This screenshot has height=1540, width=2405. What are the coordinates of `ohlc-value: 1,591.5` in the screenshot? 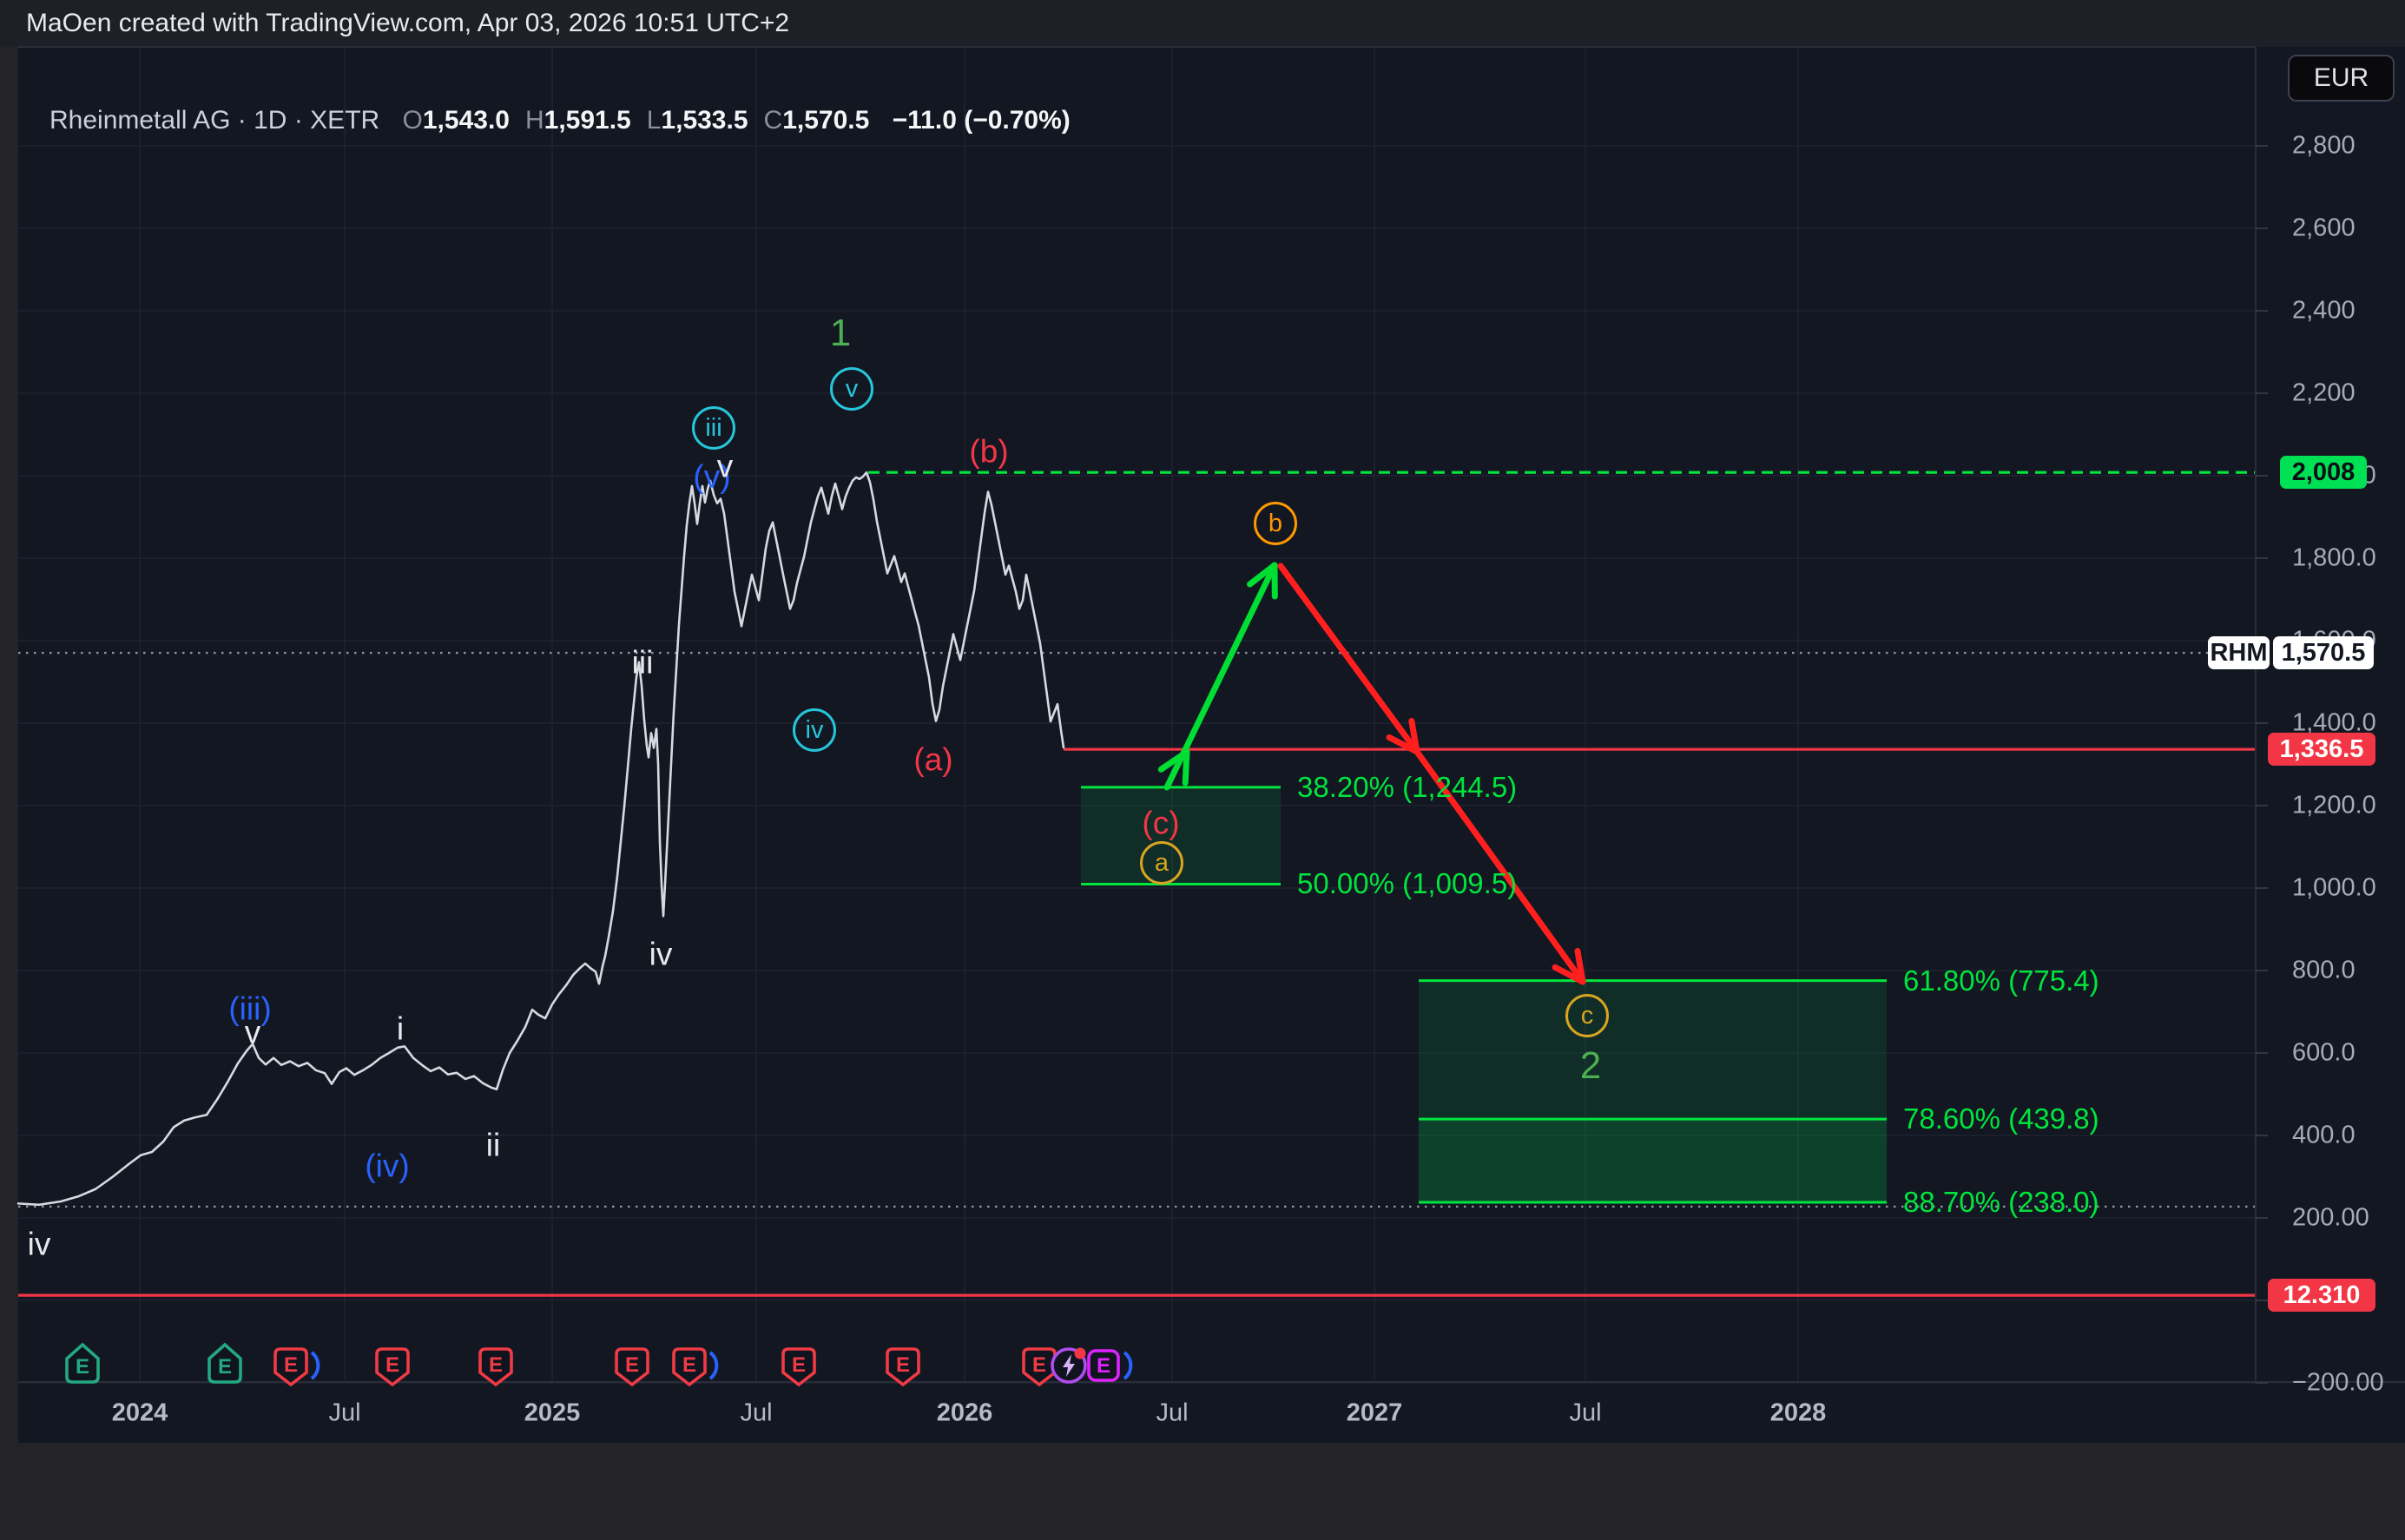 It's located at (587, 121).